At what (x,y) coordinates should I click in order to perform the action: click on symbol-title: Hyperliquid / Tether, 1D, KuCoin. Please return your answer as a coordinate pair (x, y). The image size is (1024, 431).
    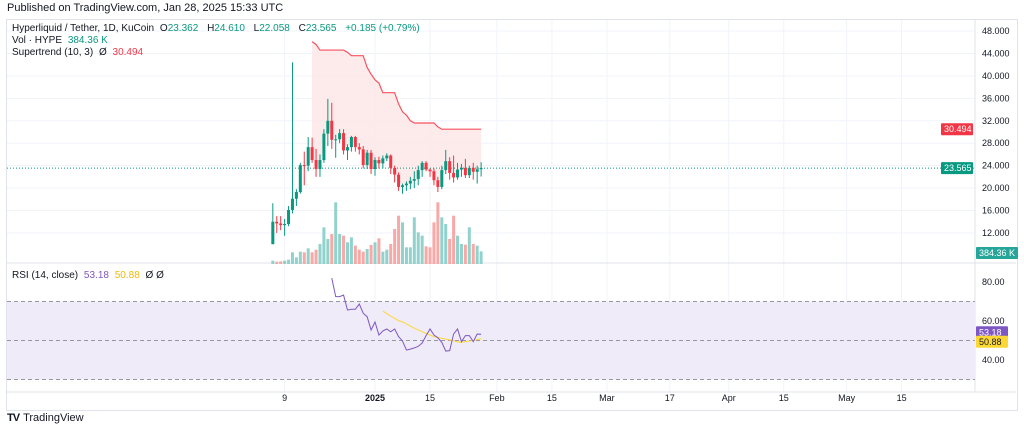
    Looking at the image, I should click on (83, 28).